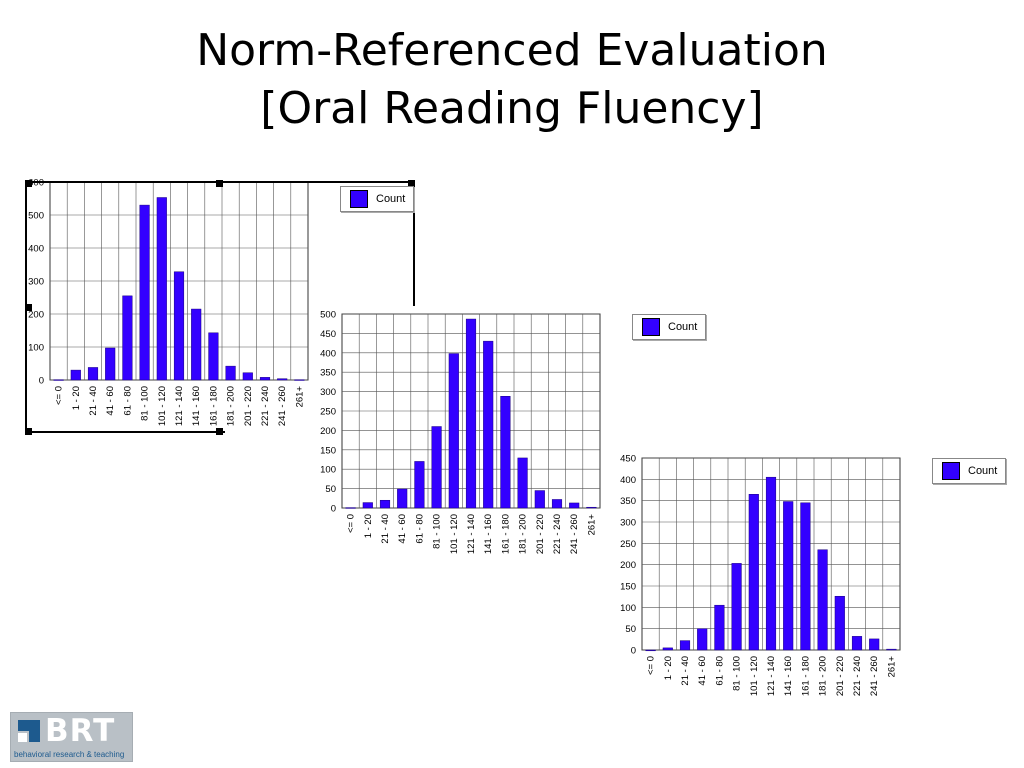 The height and width of the screenshot is (768, 1024). I want to click on x-tick-label: 201 - 220, so click(540, 534).